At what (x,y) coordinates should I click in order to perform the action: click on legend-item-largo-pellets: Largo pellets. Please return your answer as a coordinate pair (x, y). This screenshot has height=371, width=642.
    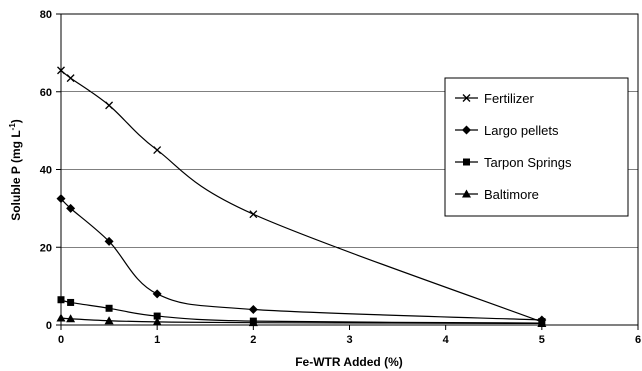
    Looking at the image, I should click on (507, 130).